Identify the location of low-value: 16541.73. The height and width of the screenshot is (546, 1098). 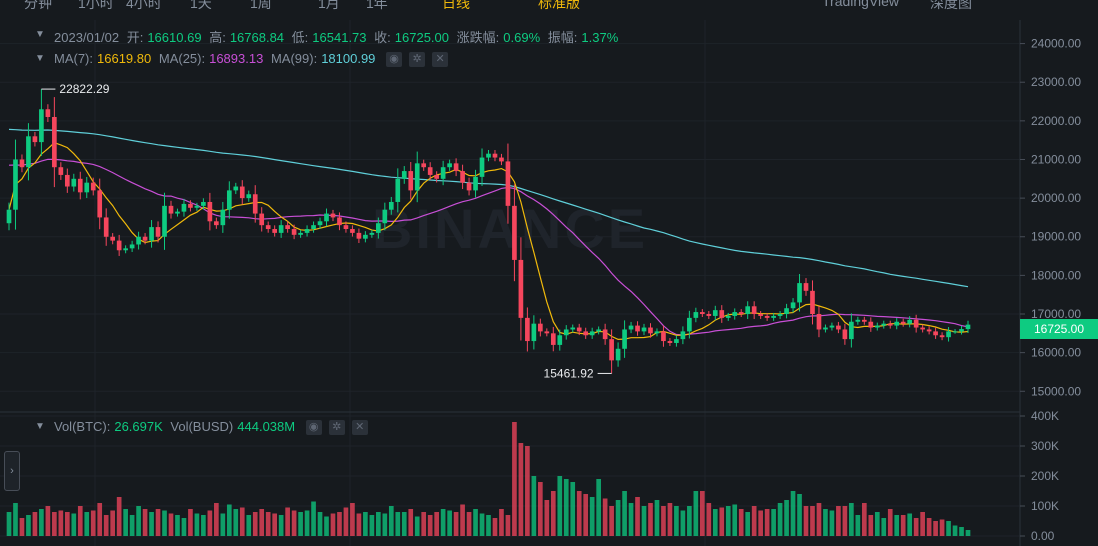
(339, 37).